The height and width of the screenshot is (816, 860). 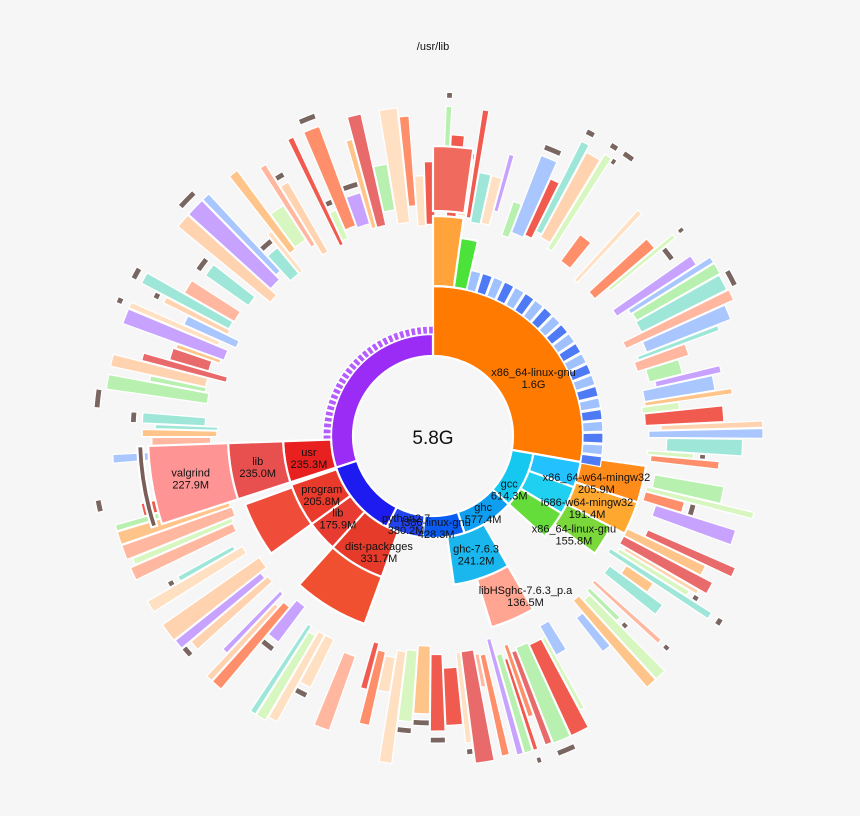 I want to click on label-lib-3: 235.0M, so click(x=257, y=474).